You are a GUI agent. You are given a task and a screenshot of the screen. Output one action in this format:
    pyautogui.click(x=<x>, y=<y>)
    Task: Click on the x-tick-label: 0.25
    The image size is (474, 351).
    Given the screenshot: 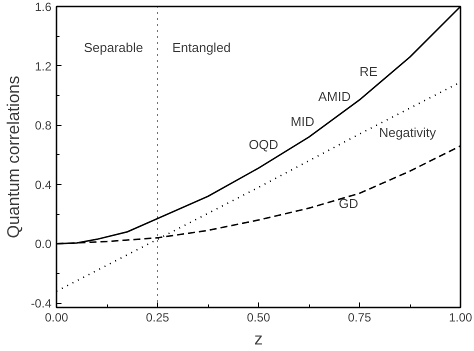 What is the action you would take?
    pyautogui.click(x=158, y=317)
    